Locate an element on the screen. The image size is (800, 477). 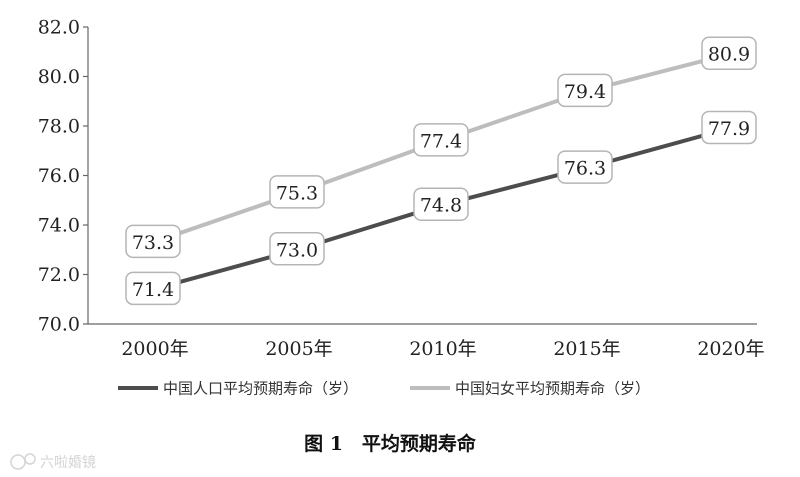
data-label-box: 79.4 is located at coordinates (585, 90).